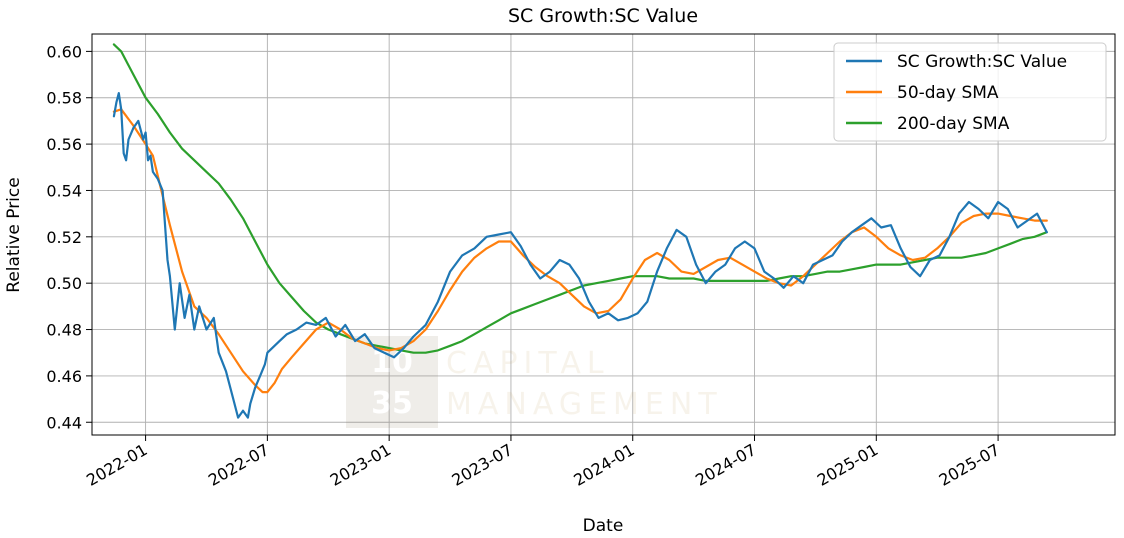 This screenshot has height=538, width=1124. I want to click on watermark-word-top: CAPITAL, so click(528, 363).